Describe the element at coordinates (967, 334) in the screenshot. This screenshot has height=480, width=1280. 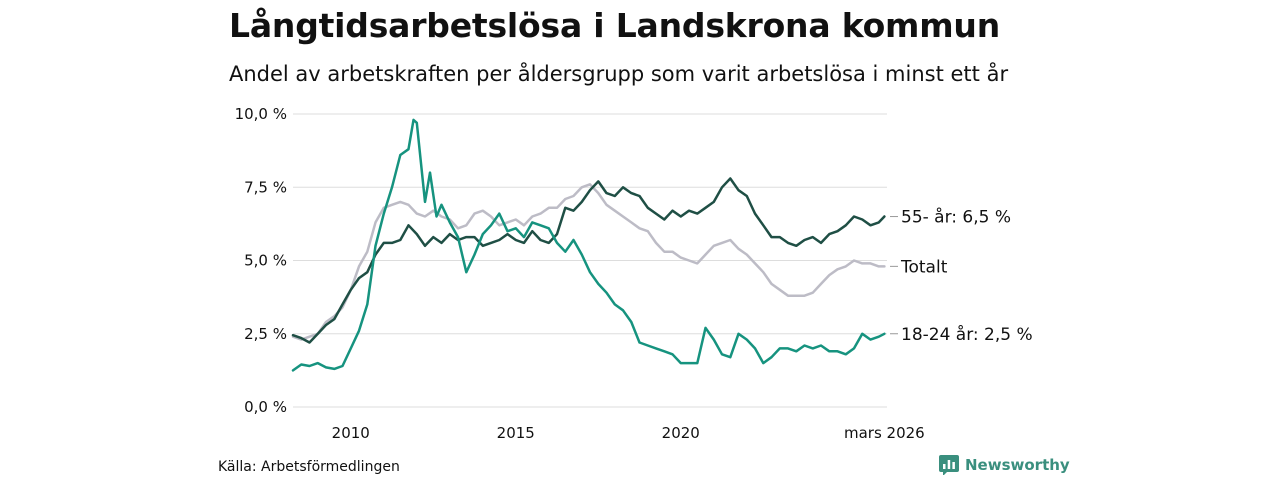
I see `series-end-label-young: 18-24 år: 2,5 %` at that location.